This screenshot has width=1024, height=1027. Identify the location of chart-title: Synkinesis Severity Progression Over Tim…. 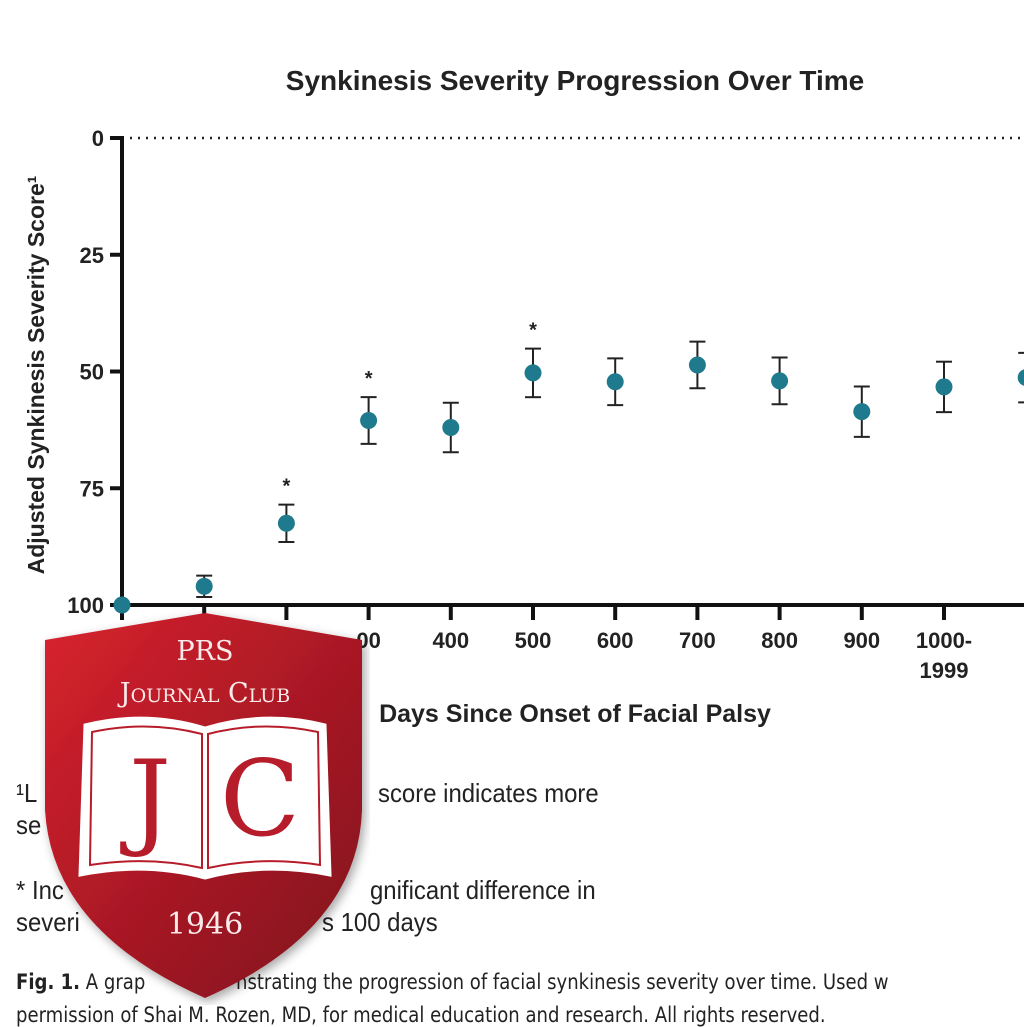
(575, 80).